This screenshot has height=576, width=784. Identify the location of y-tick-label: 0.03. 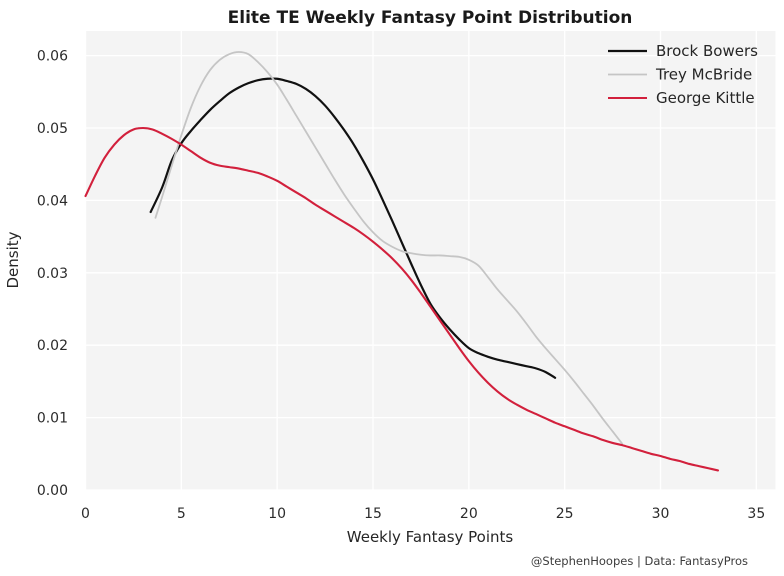
(52, 274).